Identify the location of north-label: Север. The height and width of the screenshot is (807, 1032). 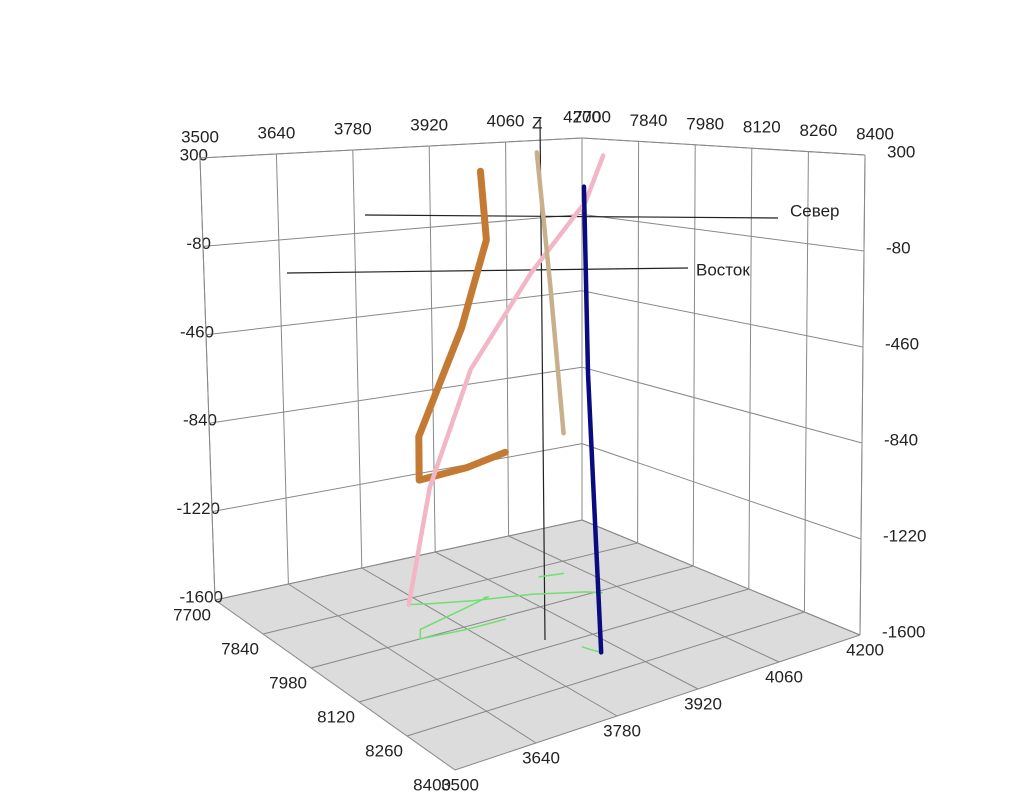
(814, 210).